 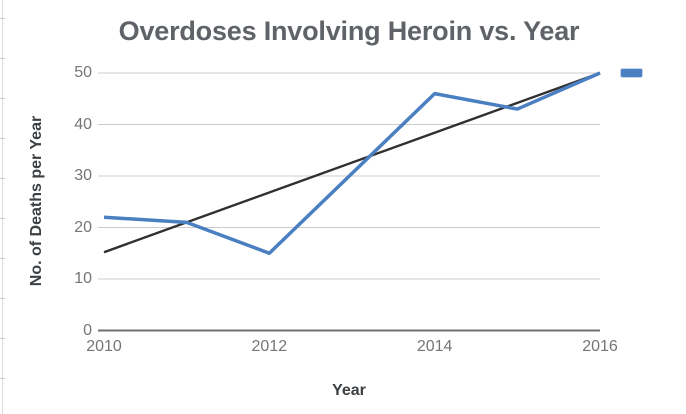 I want to click on y-axis-title: No. of Deaths per Year, so click(x=36, y=201).